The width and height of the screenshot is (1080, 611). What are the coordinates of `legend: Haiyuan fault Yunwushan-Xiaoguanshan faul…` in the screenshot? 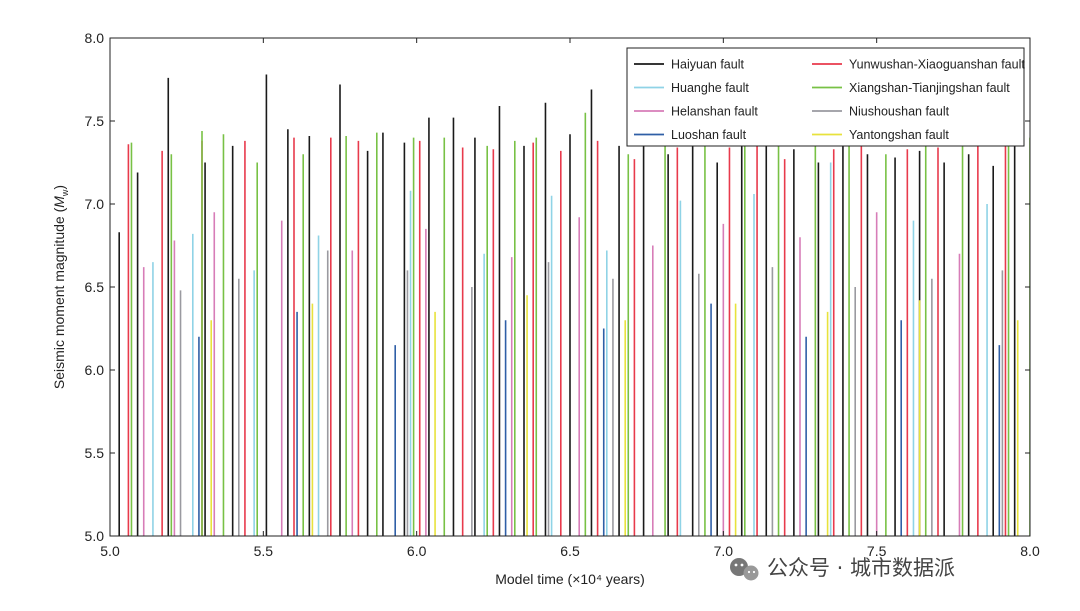 It's located at (825, 97).